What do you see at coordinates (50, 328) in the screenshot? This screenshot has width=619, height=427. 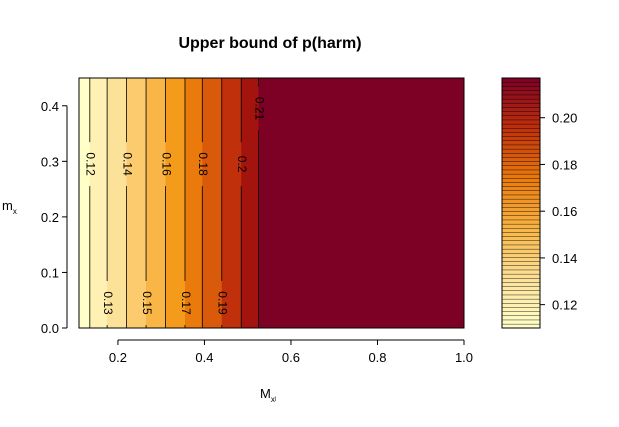 I see `y-tick-label: 0.0` at bounding box center [50, 328].